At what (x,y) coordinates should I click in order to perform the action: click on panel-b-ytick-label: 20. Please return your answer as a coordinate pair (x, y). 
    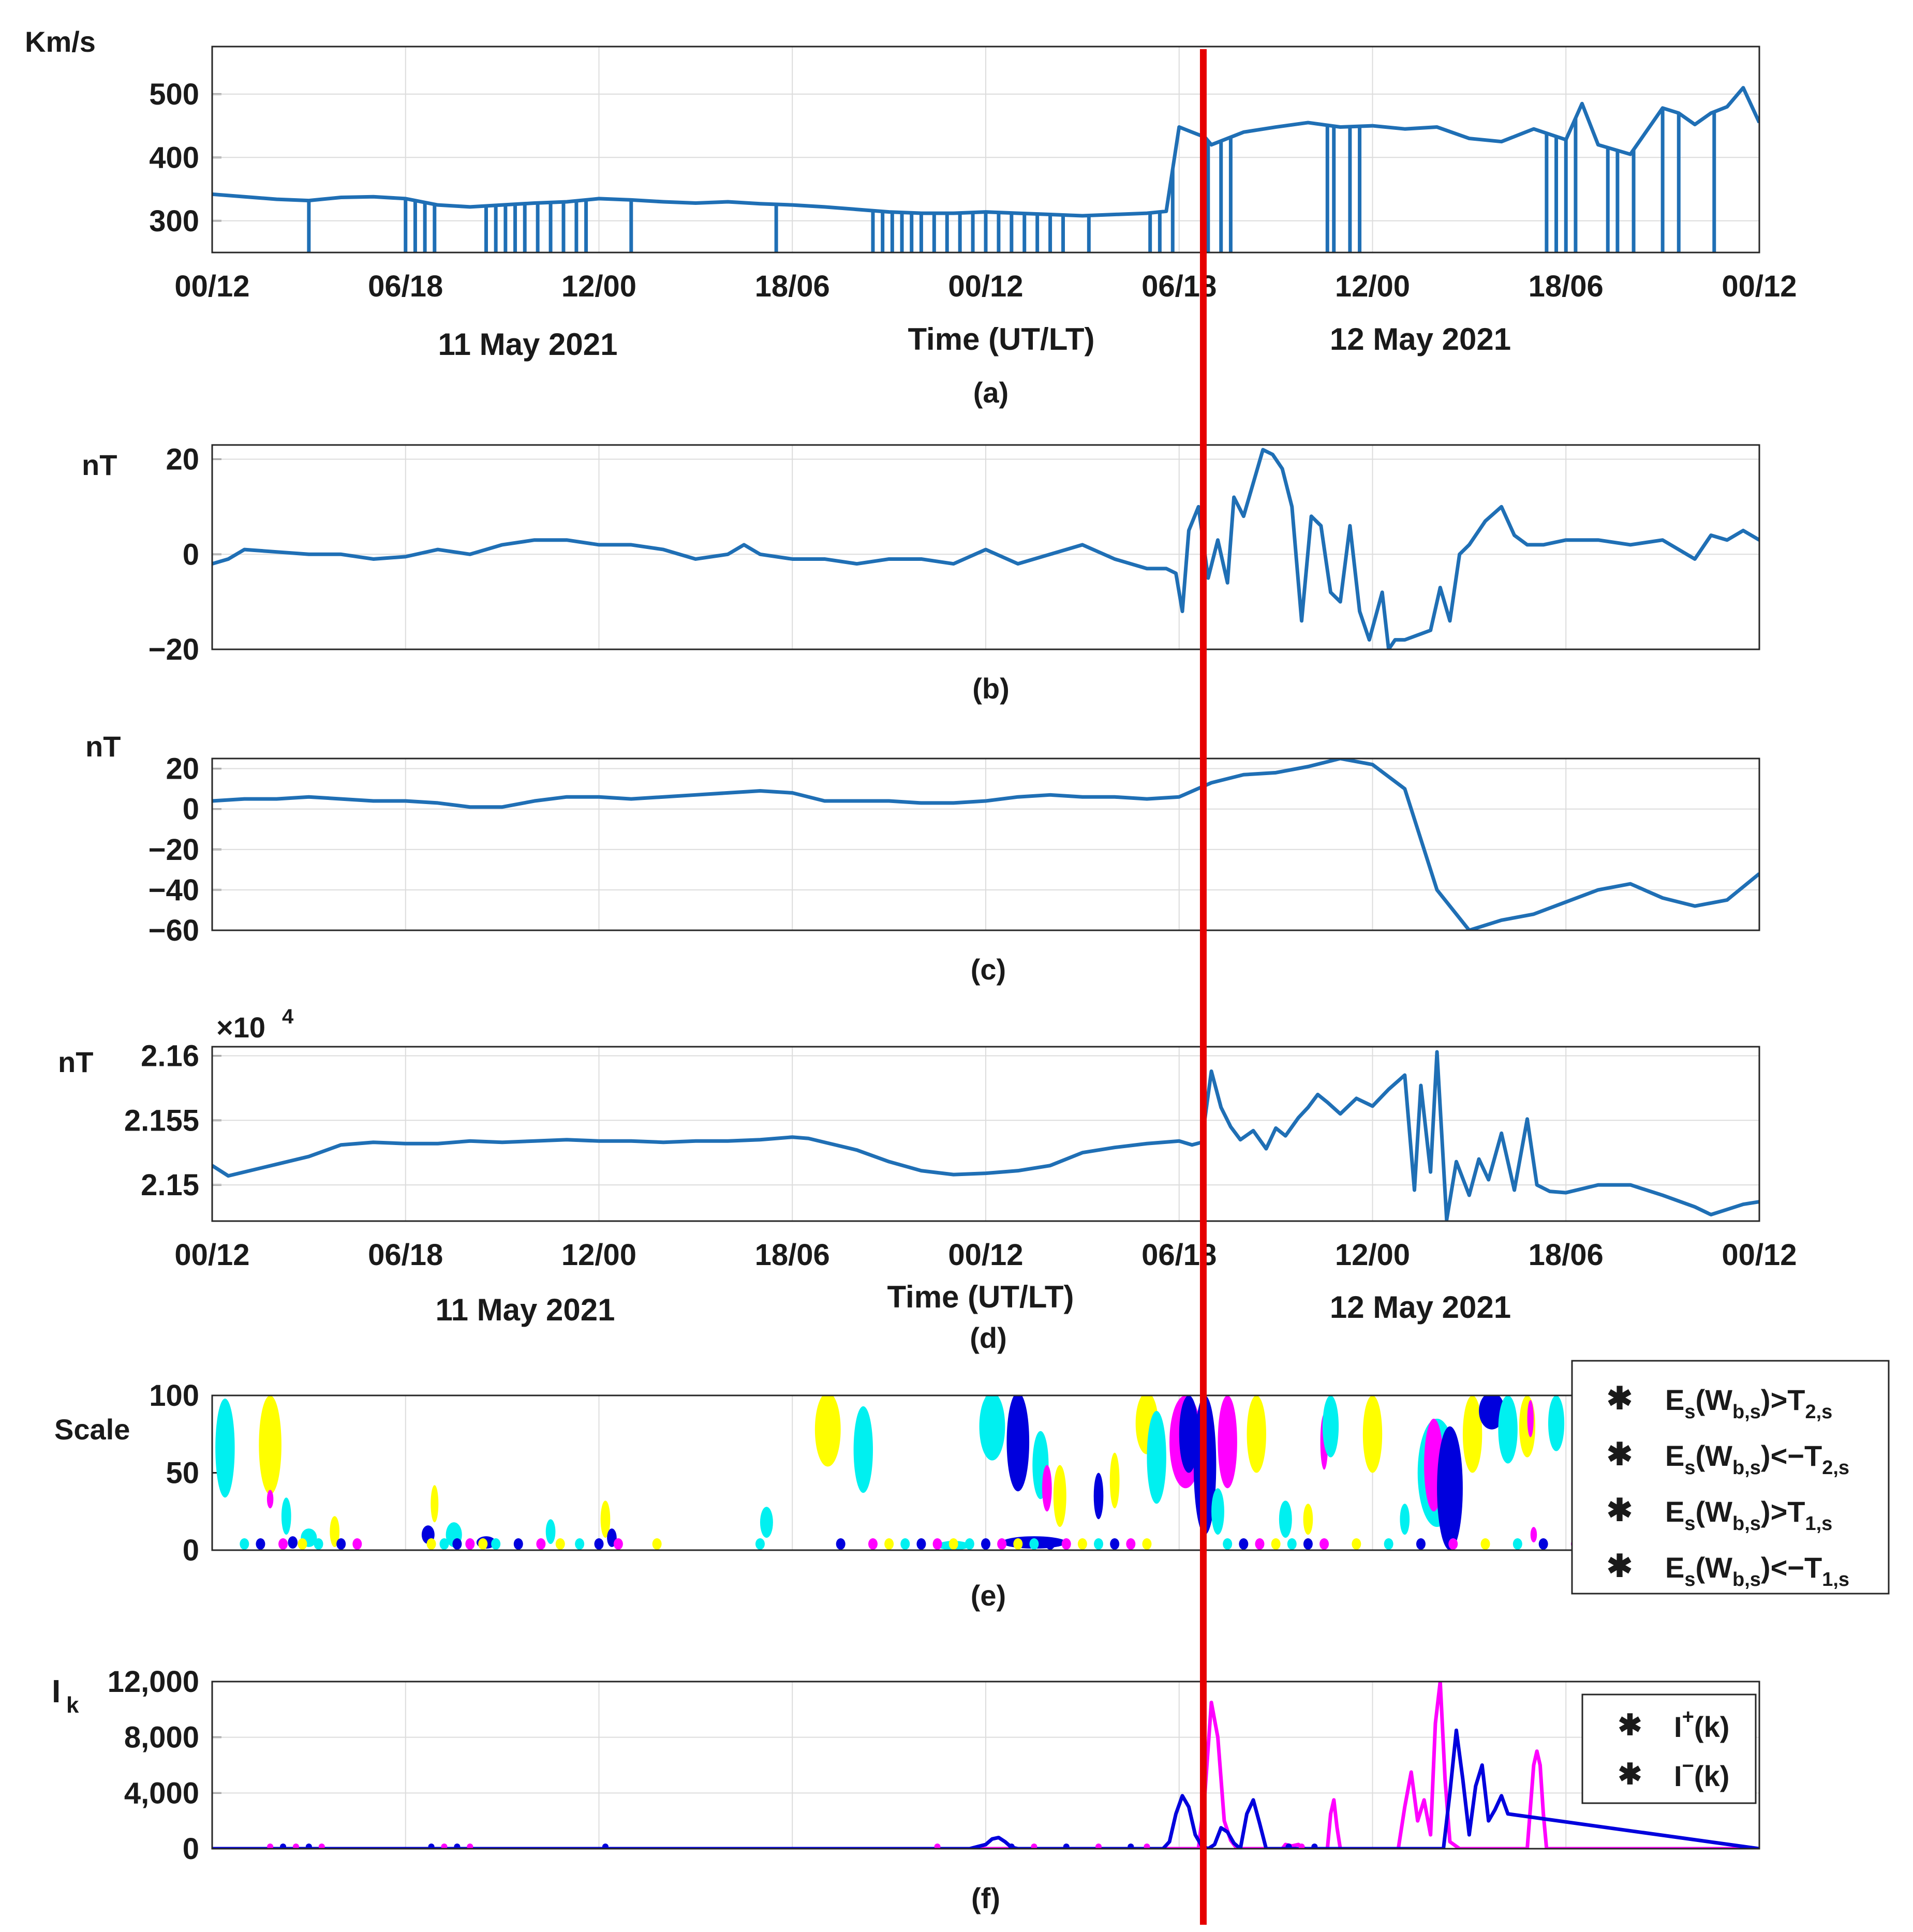
    Looking at the image, I should click on (182, 460).